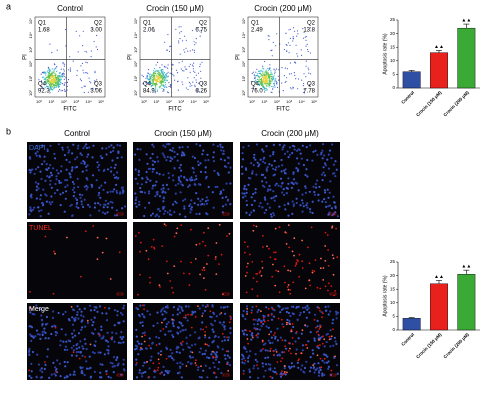  What do you see at coordinates (64, 101) in the screenshot?
I see `x-tick-label: 10²` at bounding box center [64, 101].